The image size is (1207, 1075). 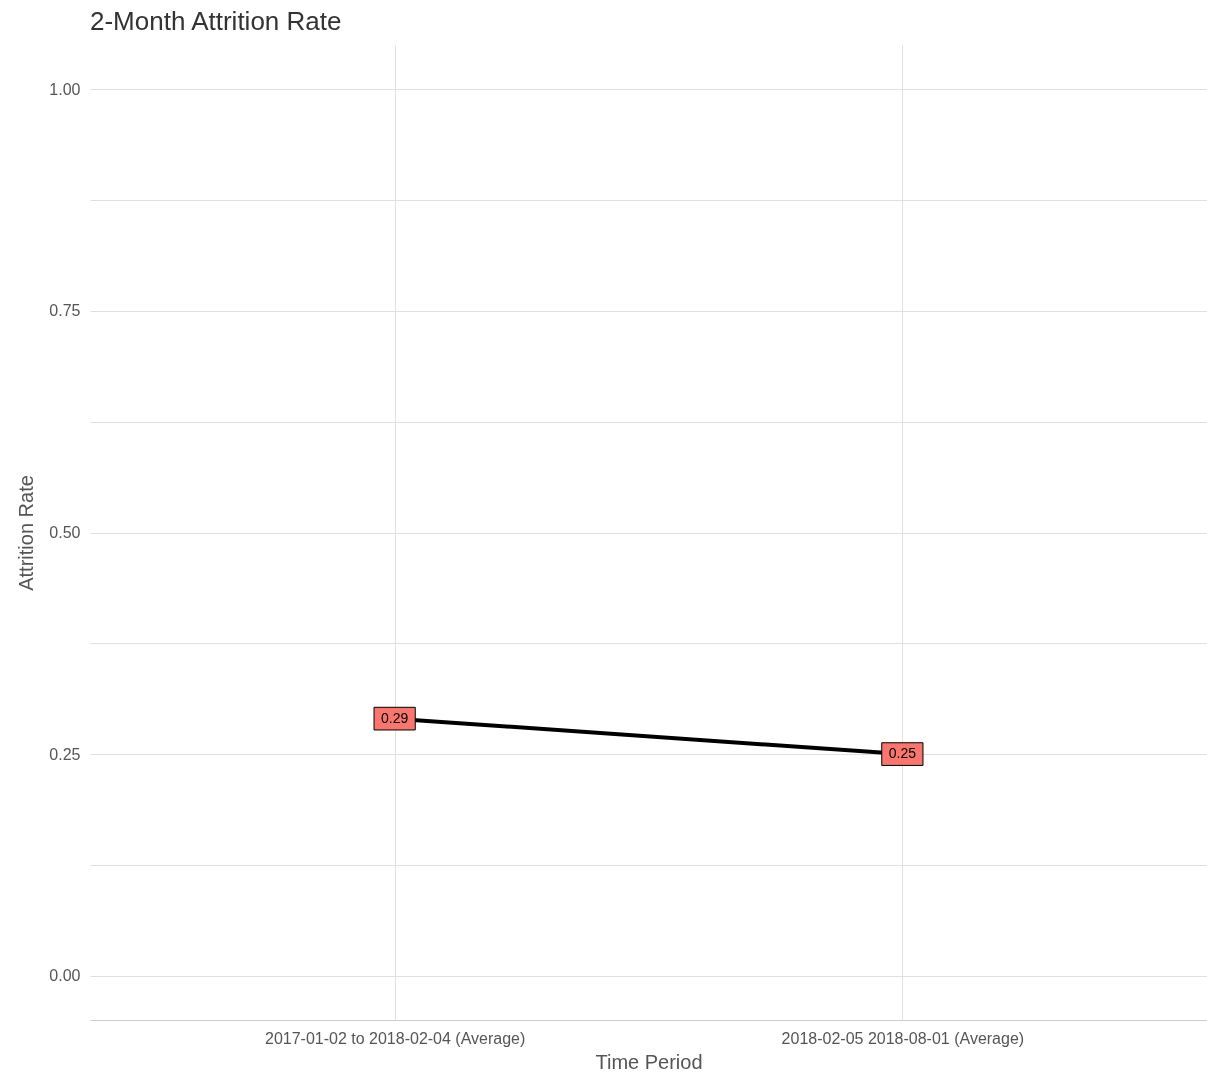 I want to click on y-tick-label: 0.25, so click(x=65, y=754).